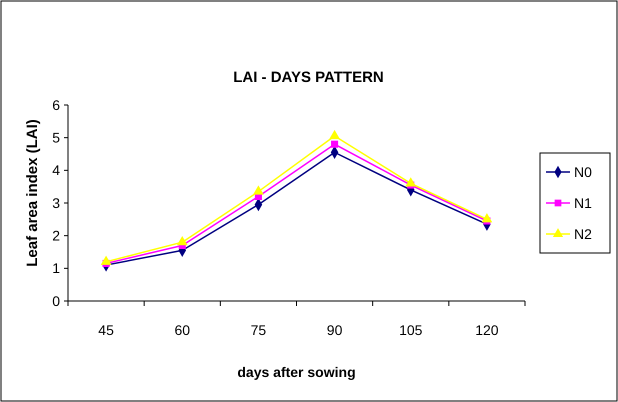 This screenshot has height=402, width=618. Describe the element at coordinates (56, 202) in the screenshot. I see `y-tick-label: 3` at that location.